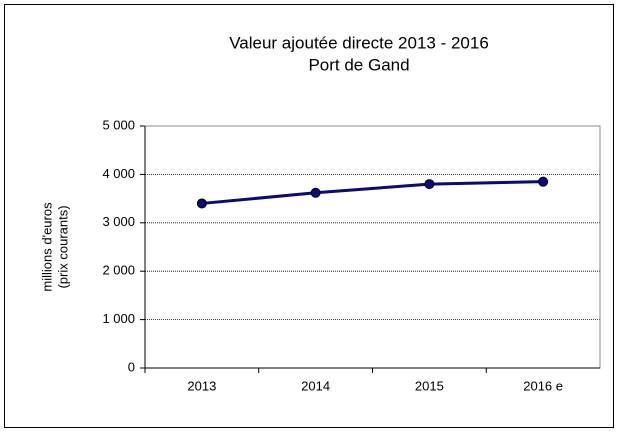 The image size is (618, 432). What do you see at coordinates (118, 318) in the screenshot?
I see `y-tick-label: 1 000` at bounding box center [118, 318].